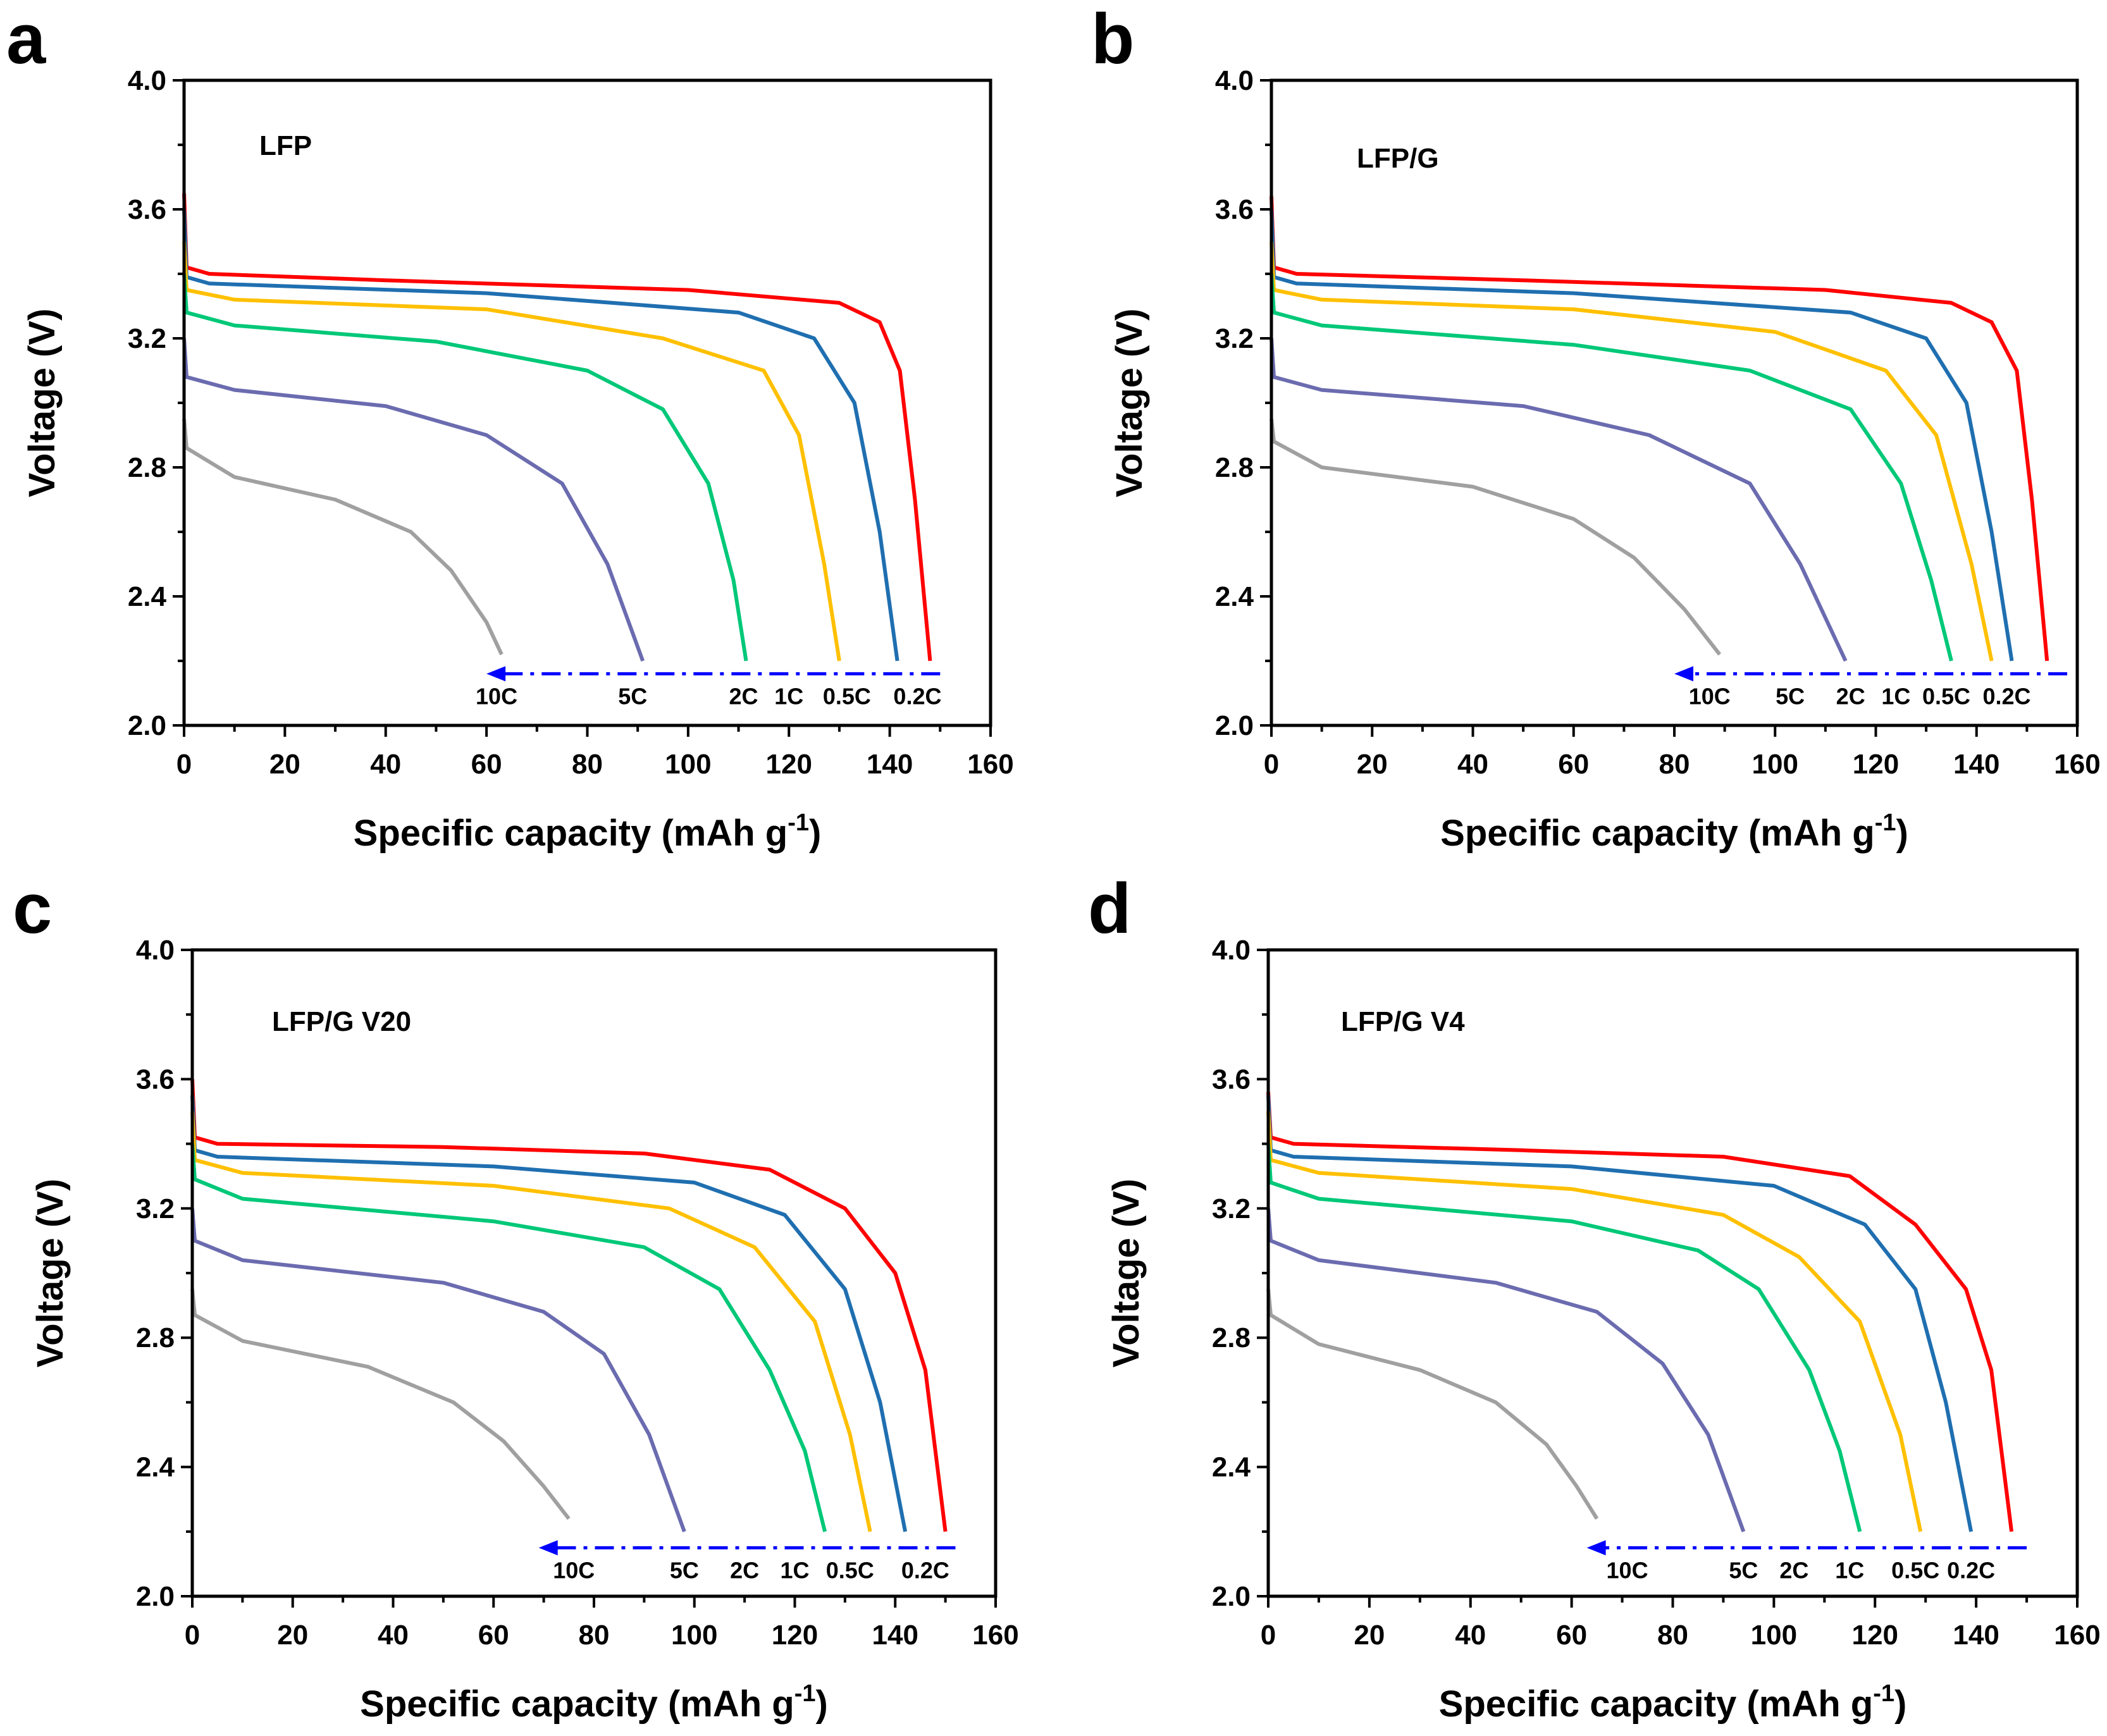 The image size is (2107, 1736). I want to click on x-tick-label: 120, so click(789, 764).